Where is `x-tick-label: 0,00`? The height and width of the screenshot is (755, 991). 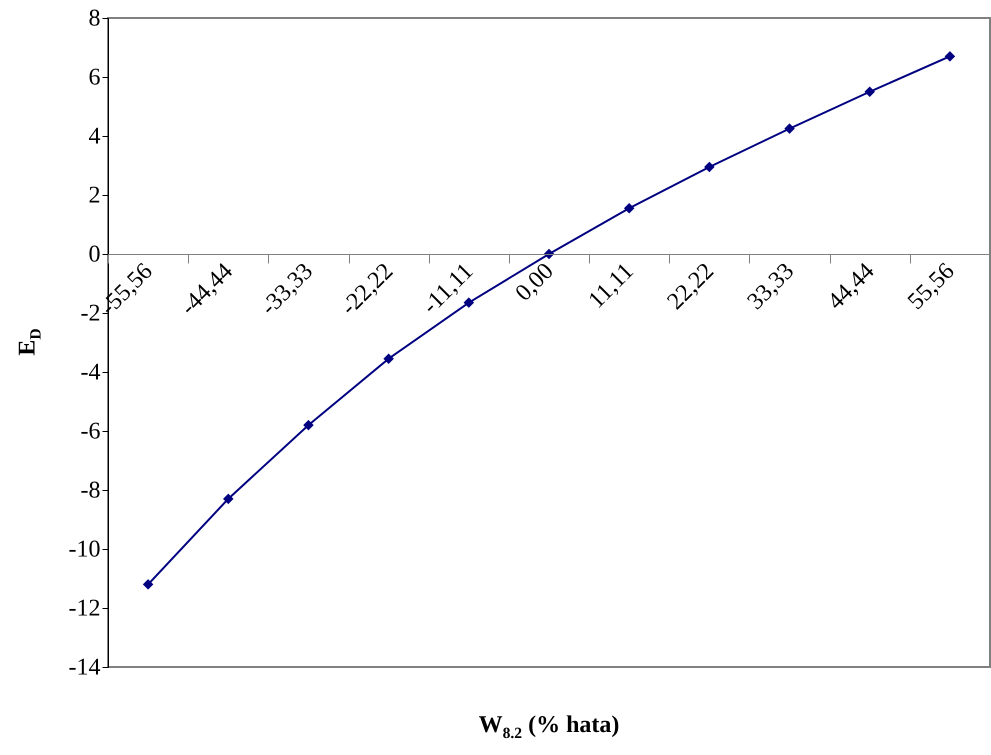 x-tick-label: 0,00 is located at coordinates (534, 282).